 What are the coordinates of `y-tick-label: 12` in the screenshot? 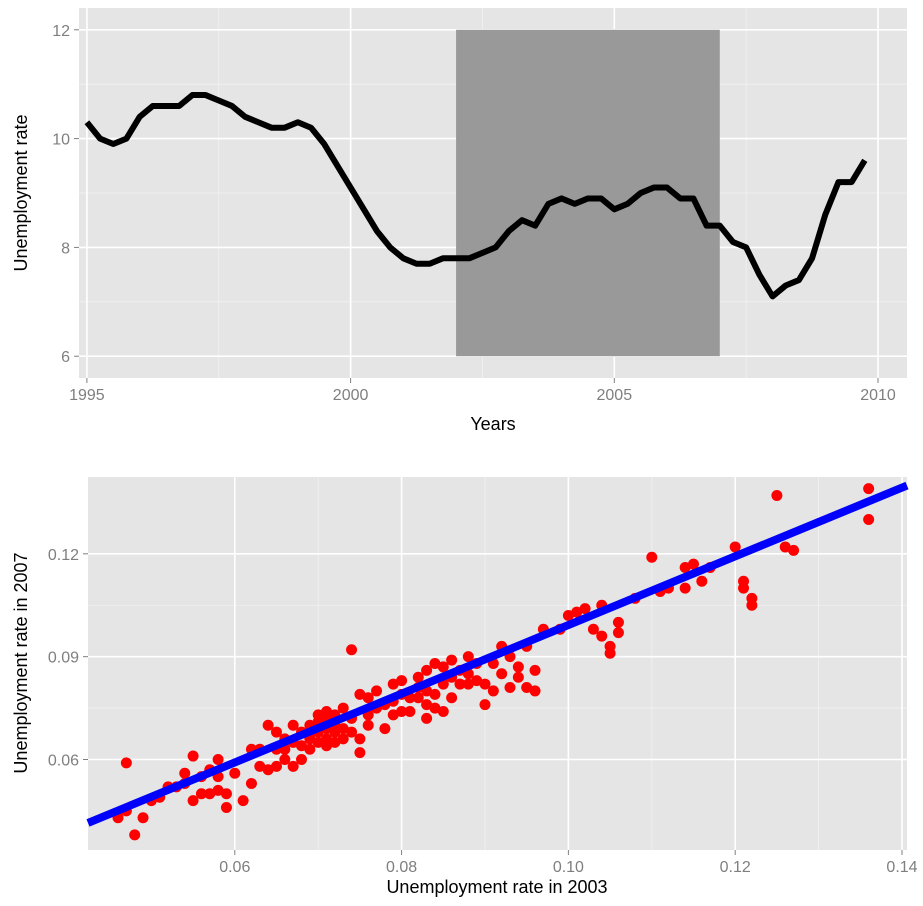 It's located at (61, 31).